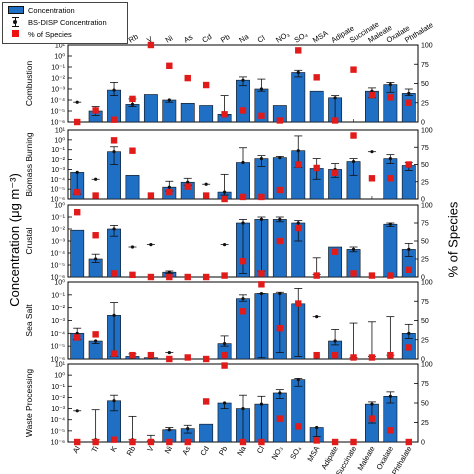  What do you see at coordinates (77, 337) in the screenshot?
I see `pct-marker-sea-salt-al` at bounding box center [77, 337].